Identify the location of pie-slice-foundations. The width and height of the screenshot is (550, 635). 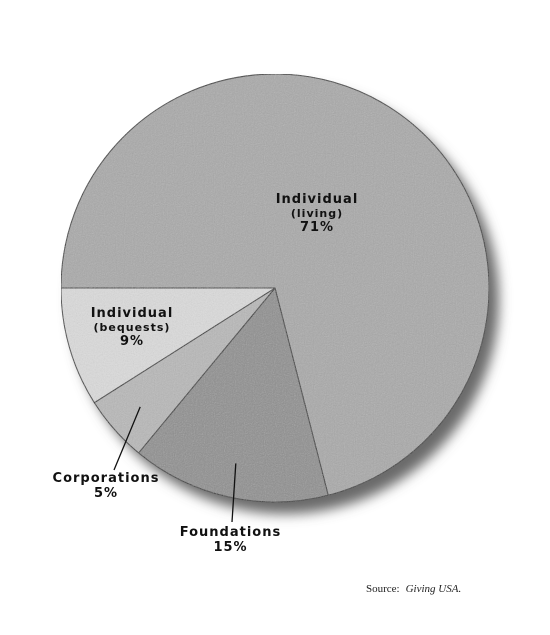
(233, 394).